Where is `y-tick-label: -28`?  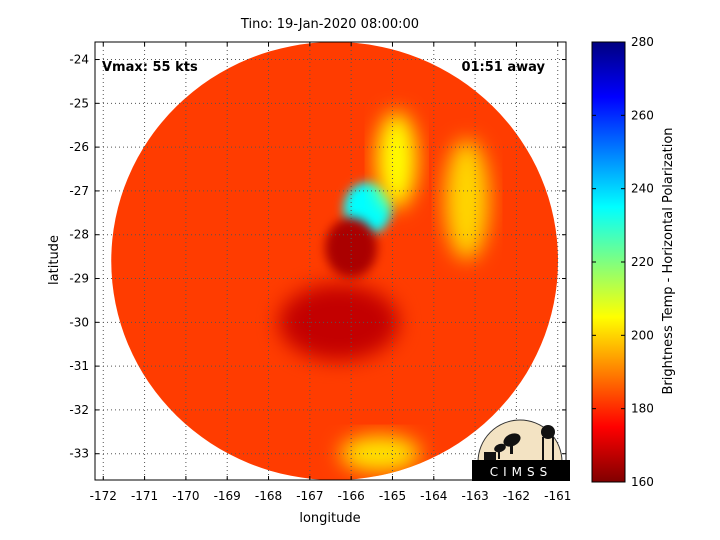 y-tick-label: -28 is located at coordinates (79, 235).